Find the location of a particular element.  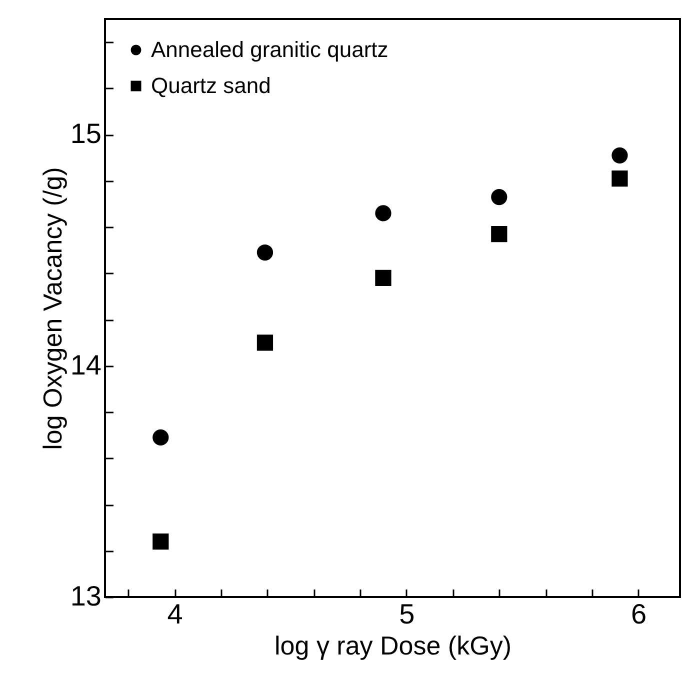

x-tick-label: 4 is located at coordinates (175, 614).